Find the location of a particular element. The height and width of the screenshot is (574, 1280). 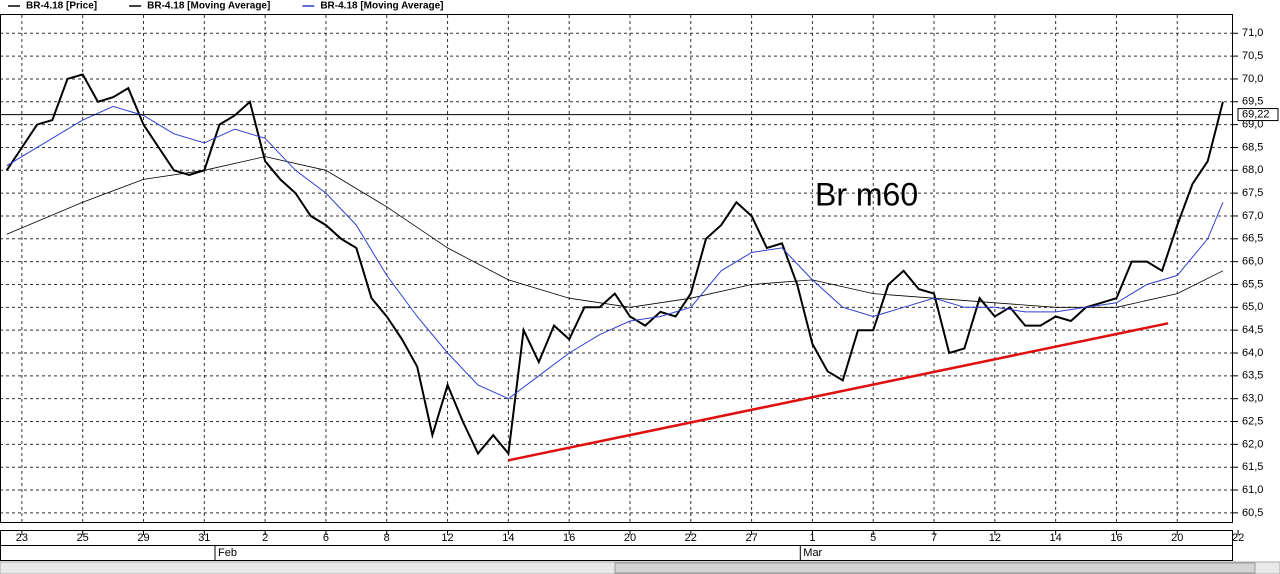

x-tick-label: 5 is located at coordinates (873, 538).